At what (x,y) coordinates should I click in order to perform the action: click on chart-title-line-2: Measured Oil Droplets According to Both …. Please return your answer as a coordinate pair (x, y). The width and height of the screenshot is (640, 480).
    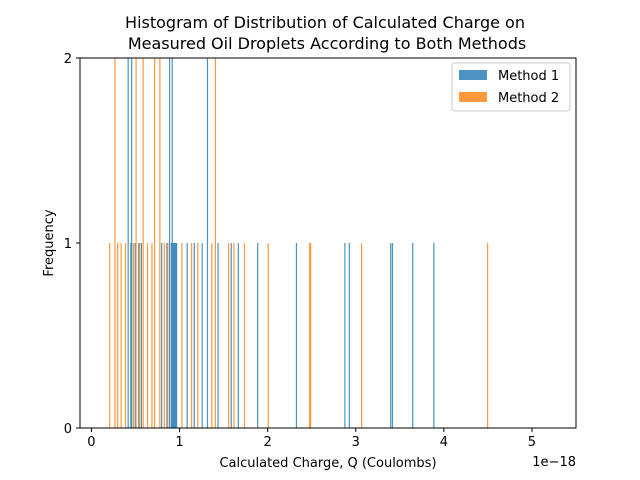
    Looking at the image, I should click on (327, 43).